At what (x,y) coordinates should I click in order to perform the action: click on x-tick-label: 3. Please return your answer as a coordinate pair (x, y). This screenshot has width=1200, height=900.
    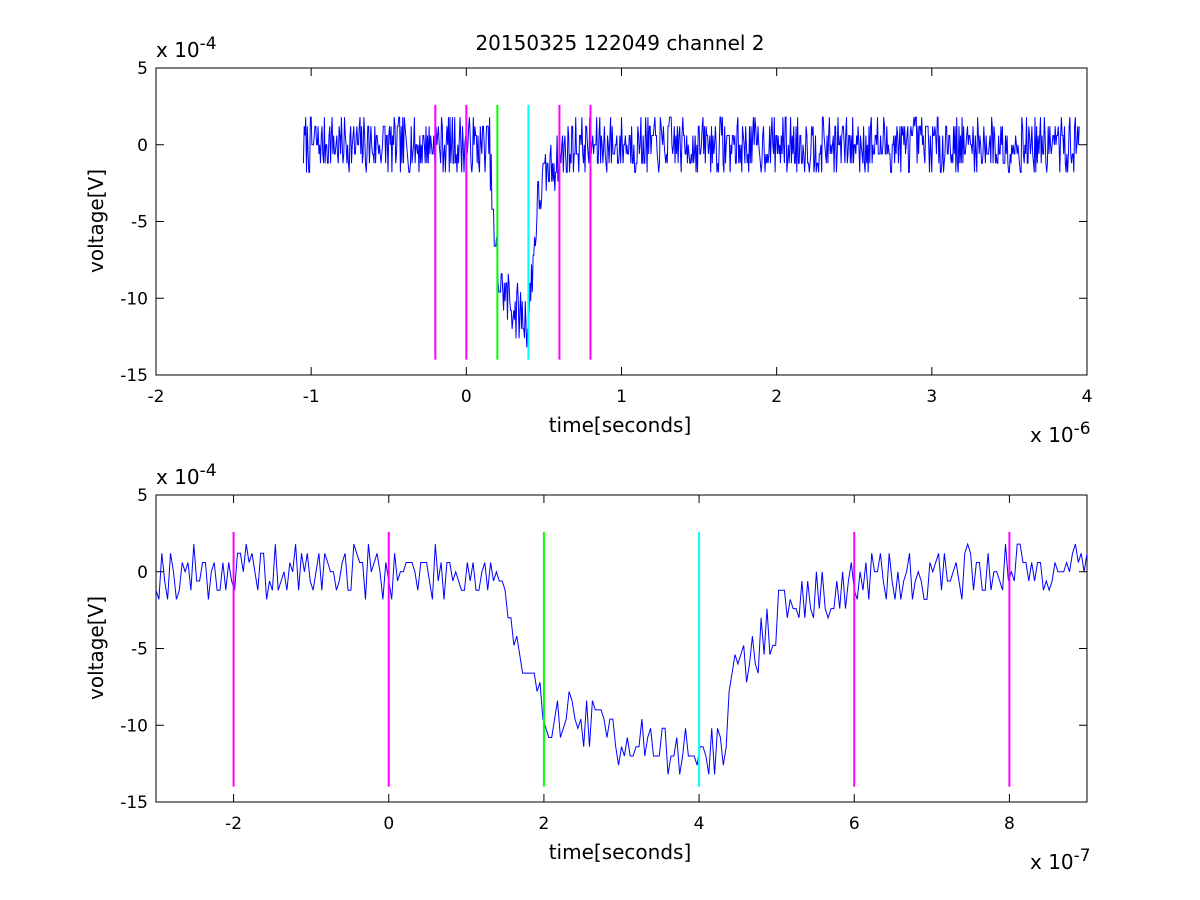
    Looking at the image, I should click on (931, 397).